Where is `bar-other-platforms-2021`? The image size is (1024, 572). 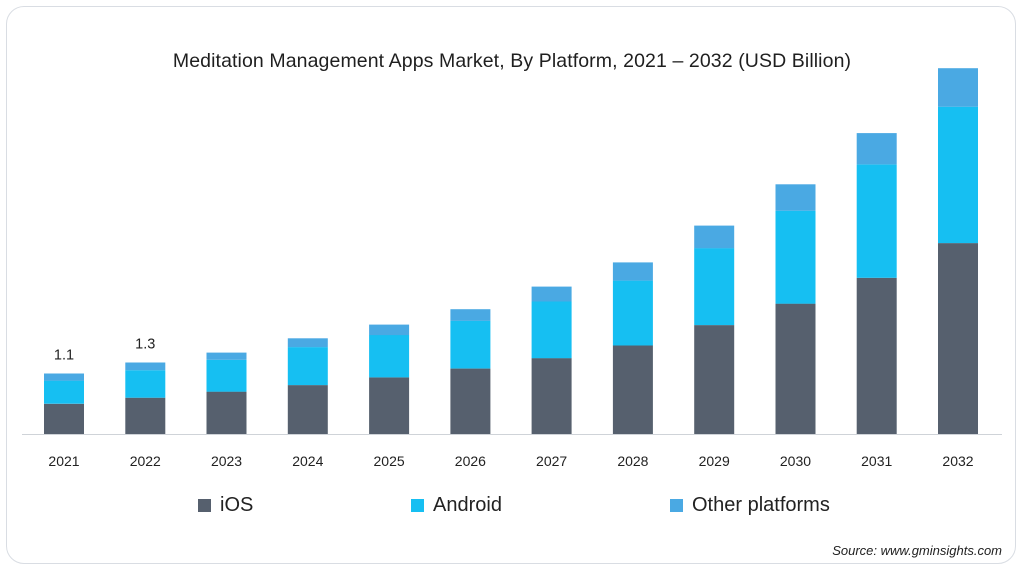 bar-other-platforms-2021 is located at coordinates (64, 377).